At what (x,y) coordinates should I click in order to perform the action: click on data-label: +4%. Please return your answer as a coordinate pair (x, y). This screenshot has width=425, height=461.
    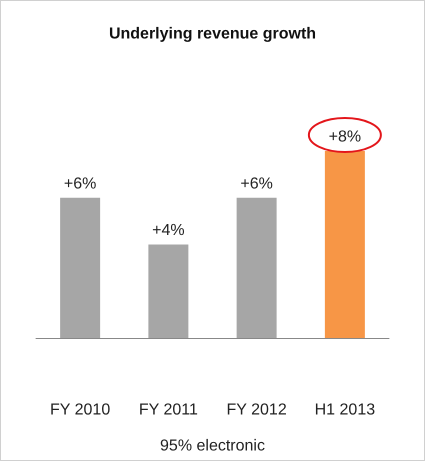
    Looking at the image, I should click on (168, 230).